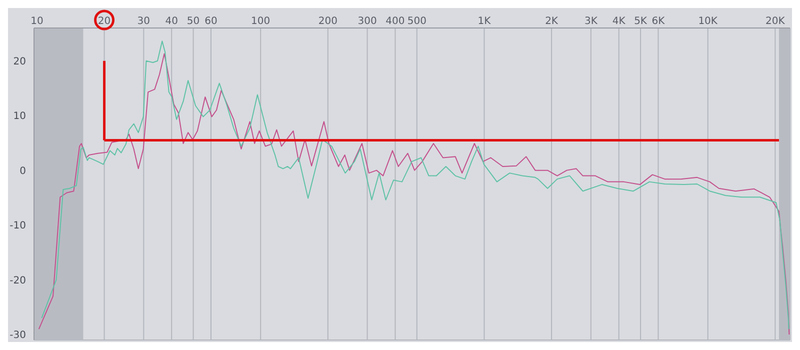 Image resolution: width=800 pixels, height=350 pixels. I want to click on x-tick-label: 20, so click(104, 21).